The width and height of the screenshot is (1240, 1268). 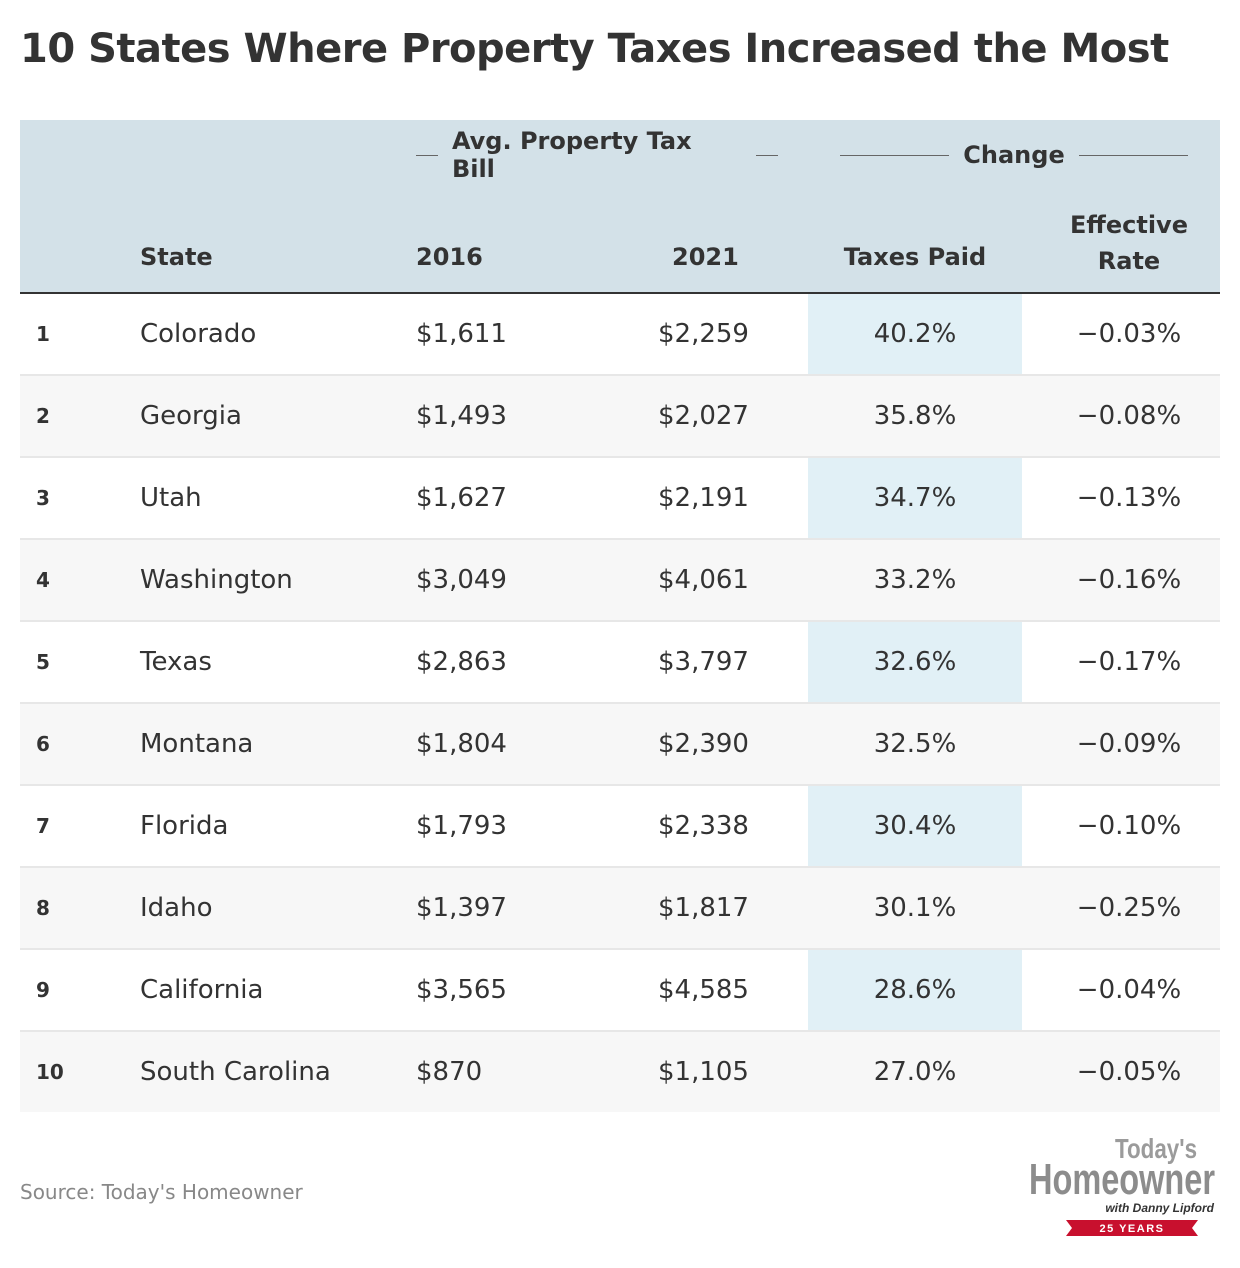 What do you see at coordinates (1129, 243) in the screenshot?
I see `col-header-effective-rate: Effective Rate` at bounding box center [1129, 243].